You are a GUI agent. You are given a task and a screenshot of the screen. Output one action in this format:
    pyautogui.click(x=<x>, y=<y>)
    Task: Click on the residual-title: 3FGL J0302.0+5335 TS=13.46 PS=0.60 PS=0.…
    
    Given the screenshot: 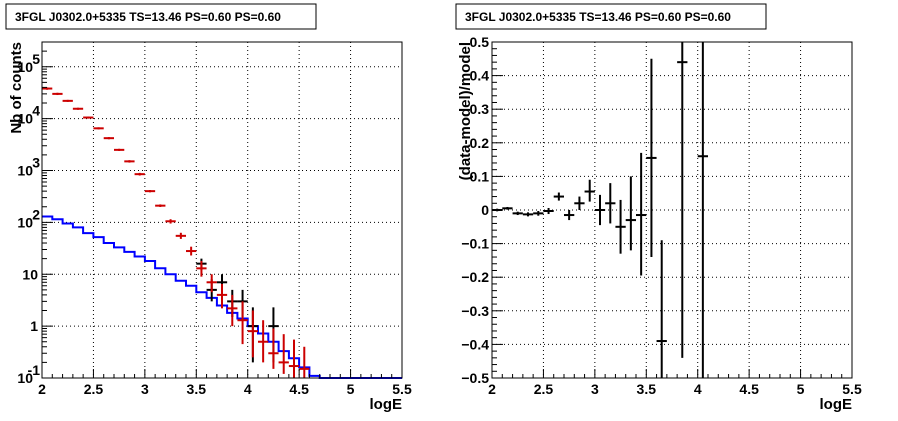 What is the action you would take?
    pyautogui.click(x=598, y=17)
    